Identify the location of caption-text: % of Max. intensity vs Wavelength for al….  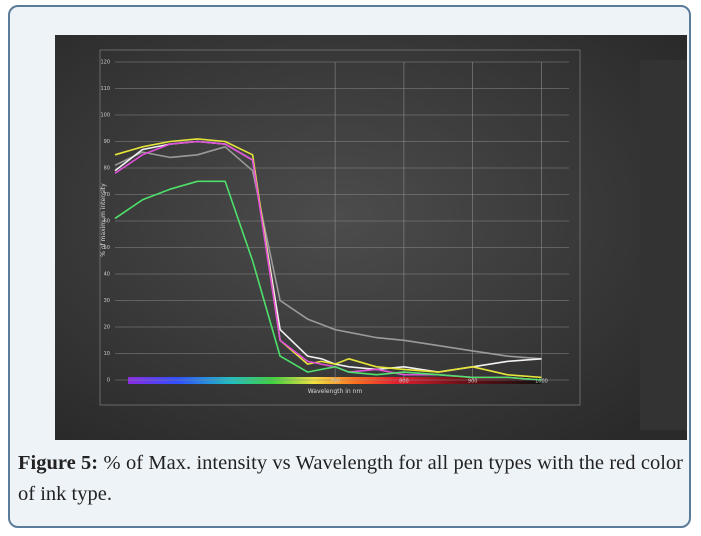
(350, 478).